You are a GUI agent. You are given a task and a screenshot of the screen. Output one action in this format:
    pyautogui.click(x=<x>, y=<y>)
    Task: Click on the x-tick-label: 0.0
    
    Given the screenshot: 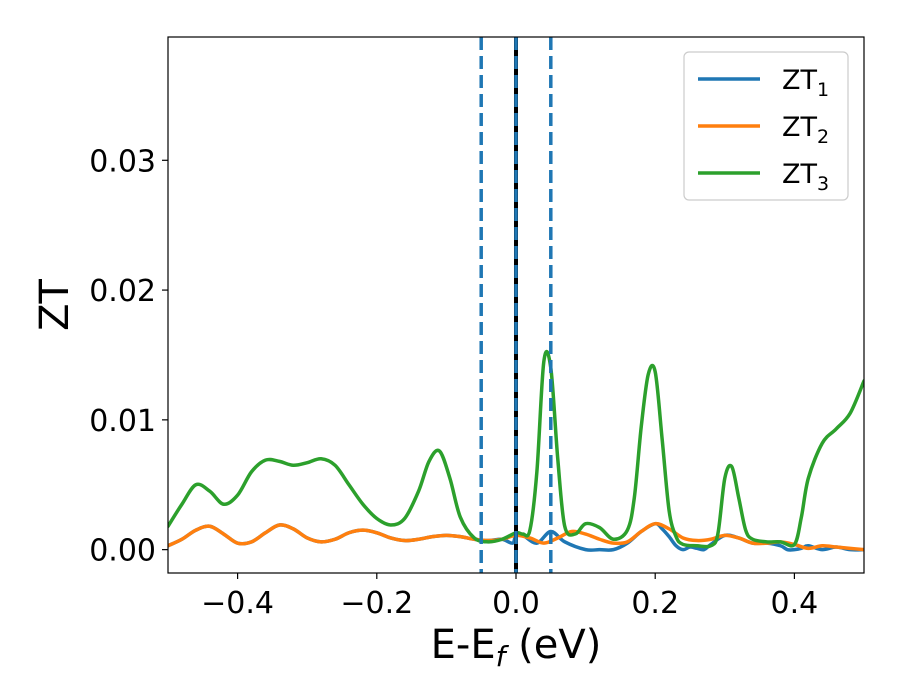 What is the action you would take?
    pyautogui.click(x=516, y=603)
    